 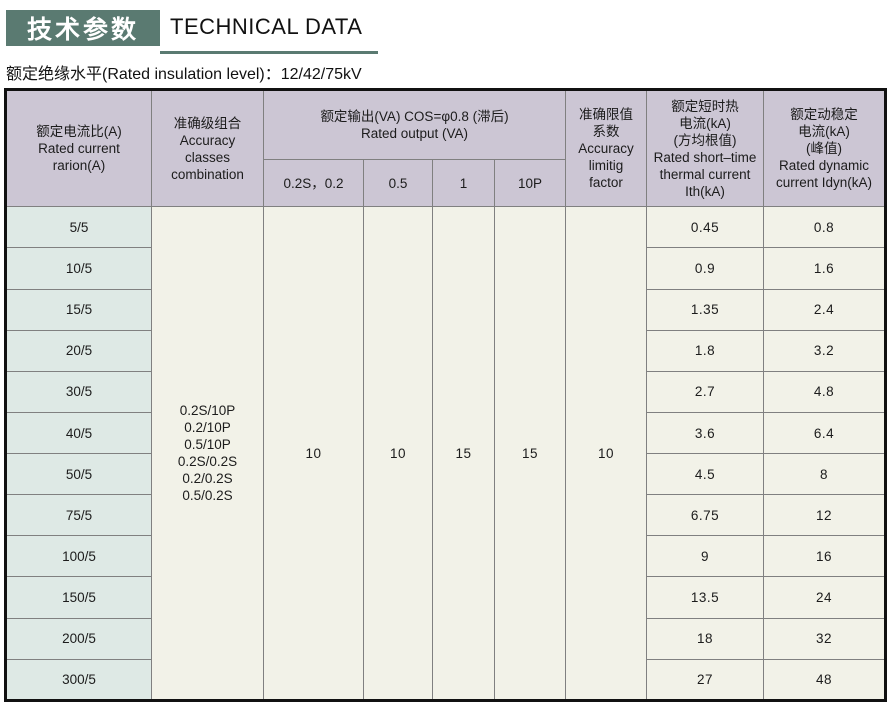 What do you see at coordinates (705, 680) in the screenshot?
I see `thermal-value: 27` at bounding box center [705, 680].